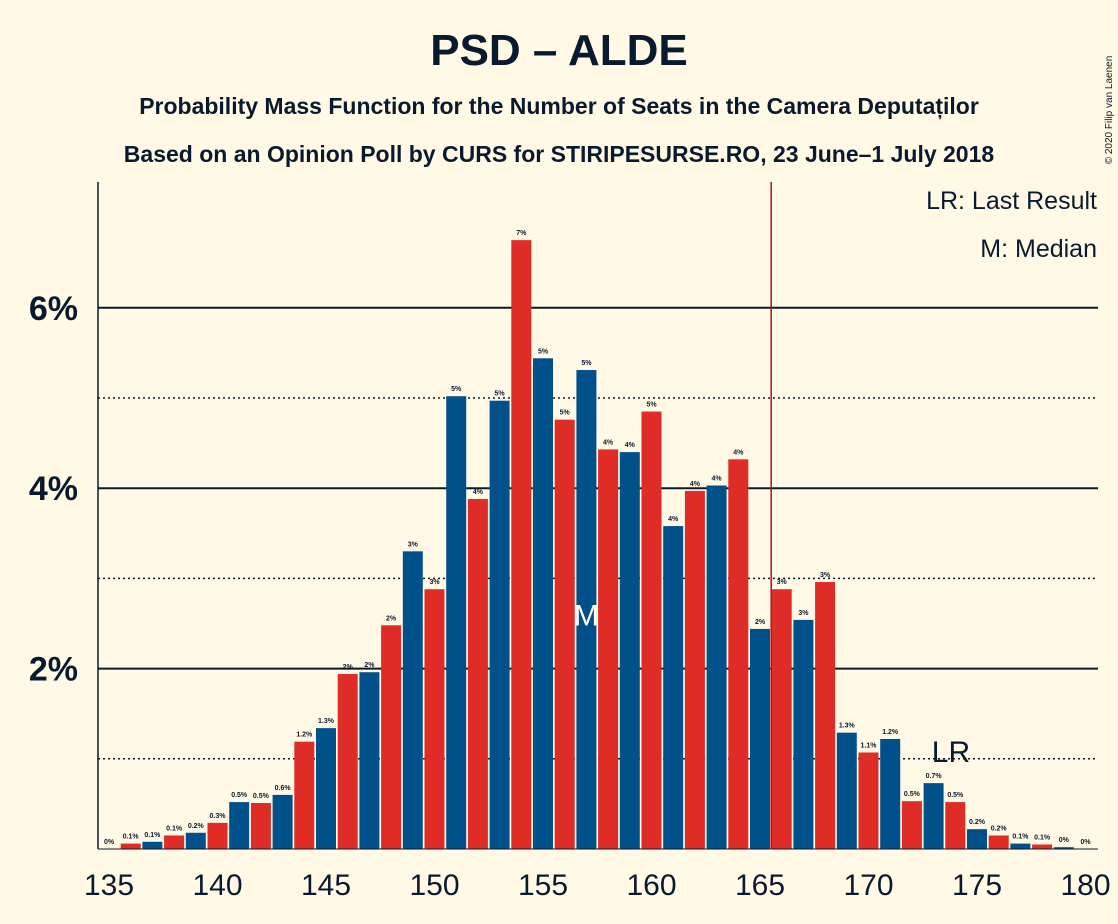  Describe the element at coordinates (1011, 201) in the screenshot. I see `legend-last-result: LR: Last Result` at that location.